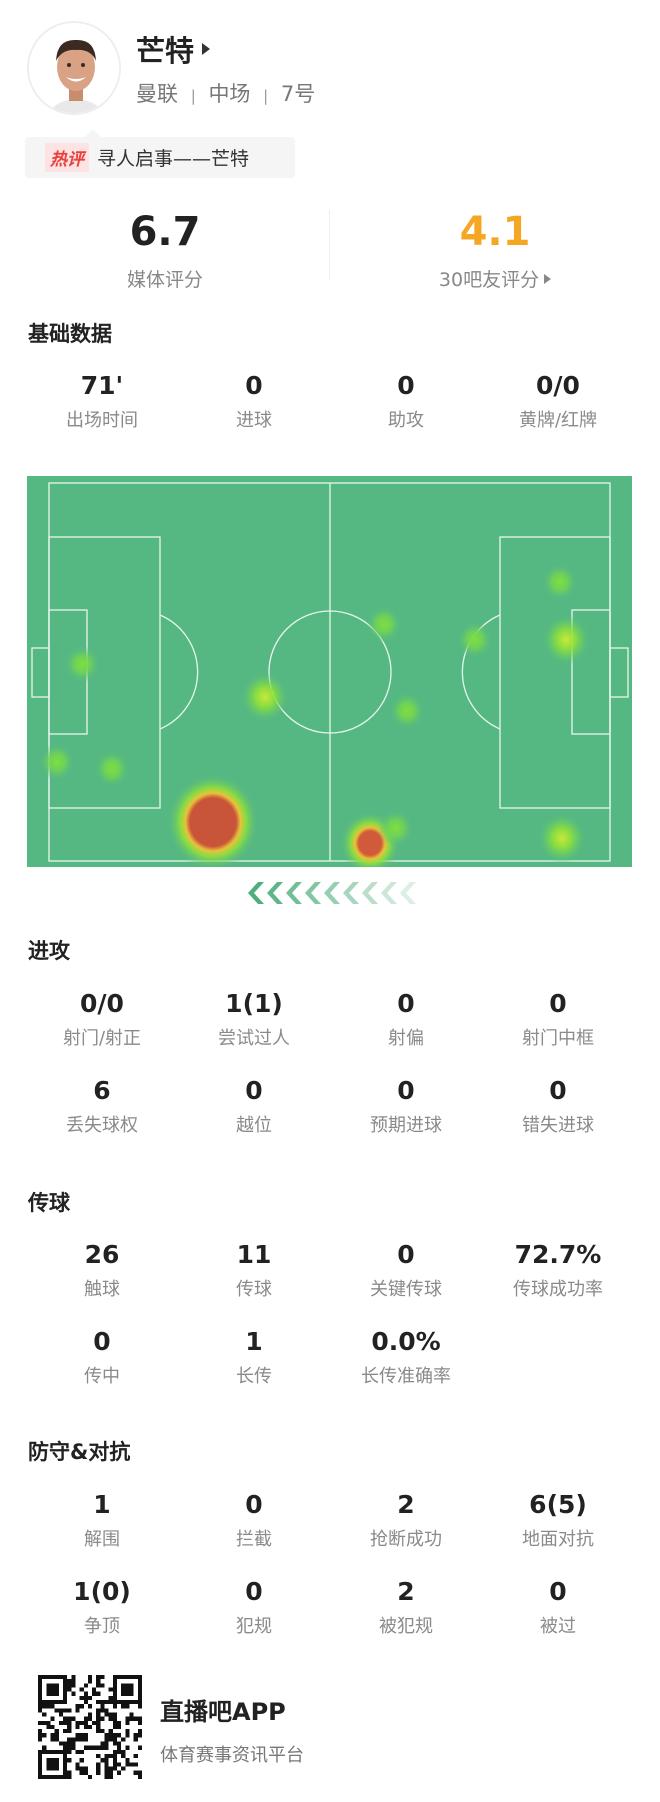  I want to click on player-name-link: 芒特, so click(173, 49).